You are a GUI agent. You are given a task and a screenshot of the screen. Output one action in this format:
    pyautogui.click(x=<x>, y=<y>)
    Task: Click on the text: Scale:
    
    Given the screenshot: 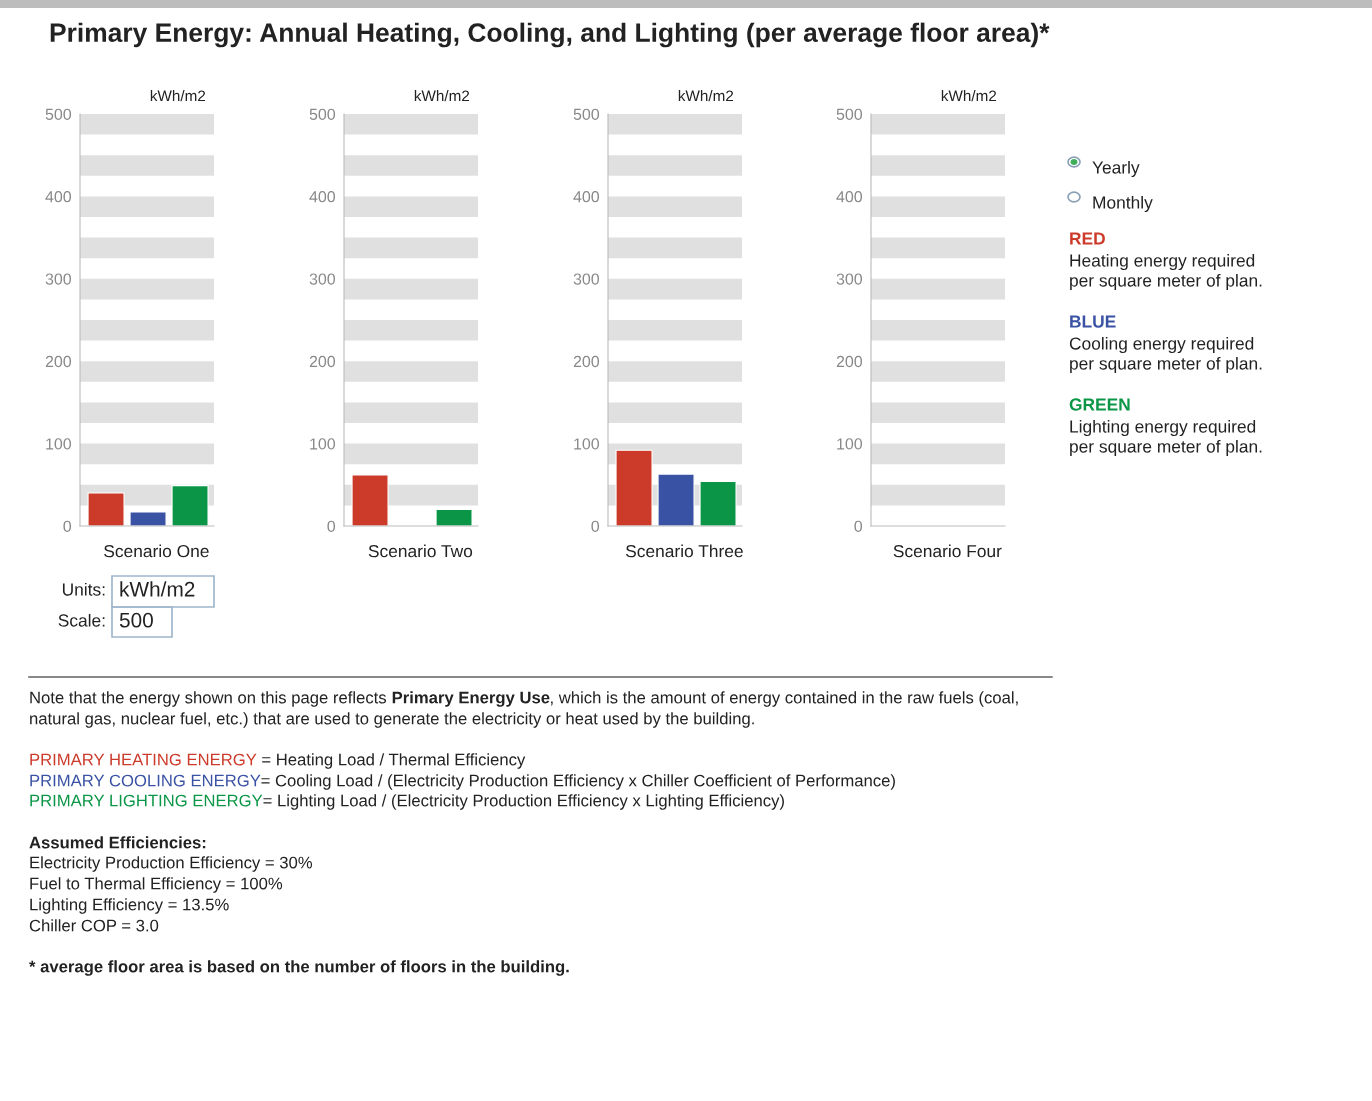 What is the action you would take?
    pyautogui.click(x=81, y=620)
    